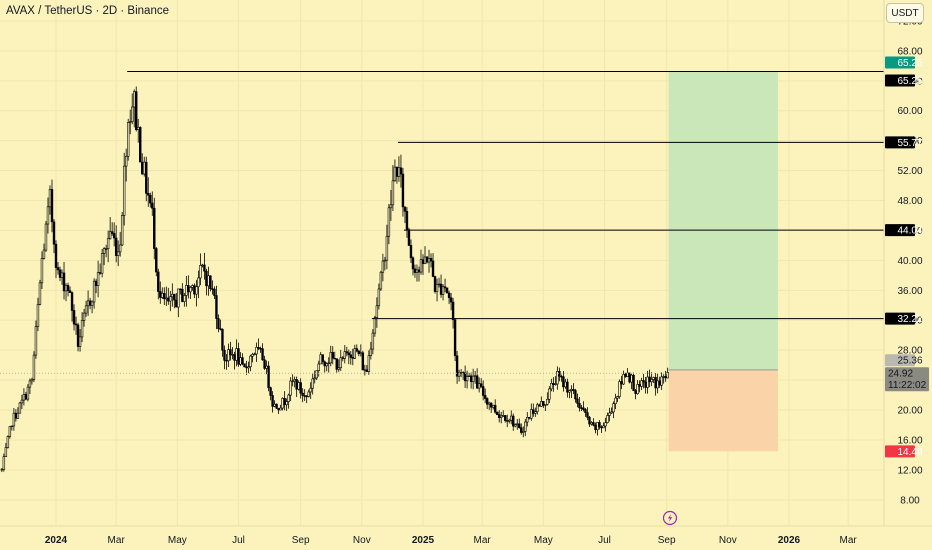 The height and width of the screenshot is (550, 932). Describe the element at coordinates (723, 410) in the screenshot. I see `stop-loss-zone` at that location.